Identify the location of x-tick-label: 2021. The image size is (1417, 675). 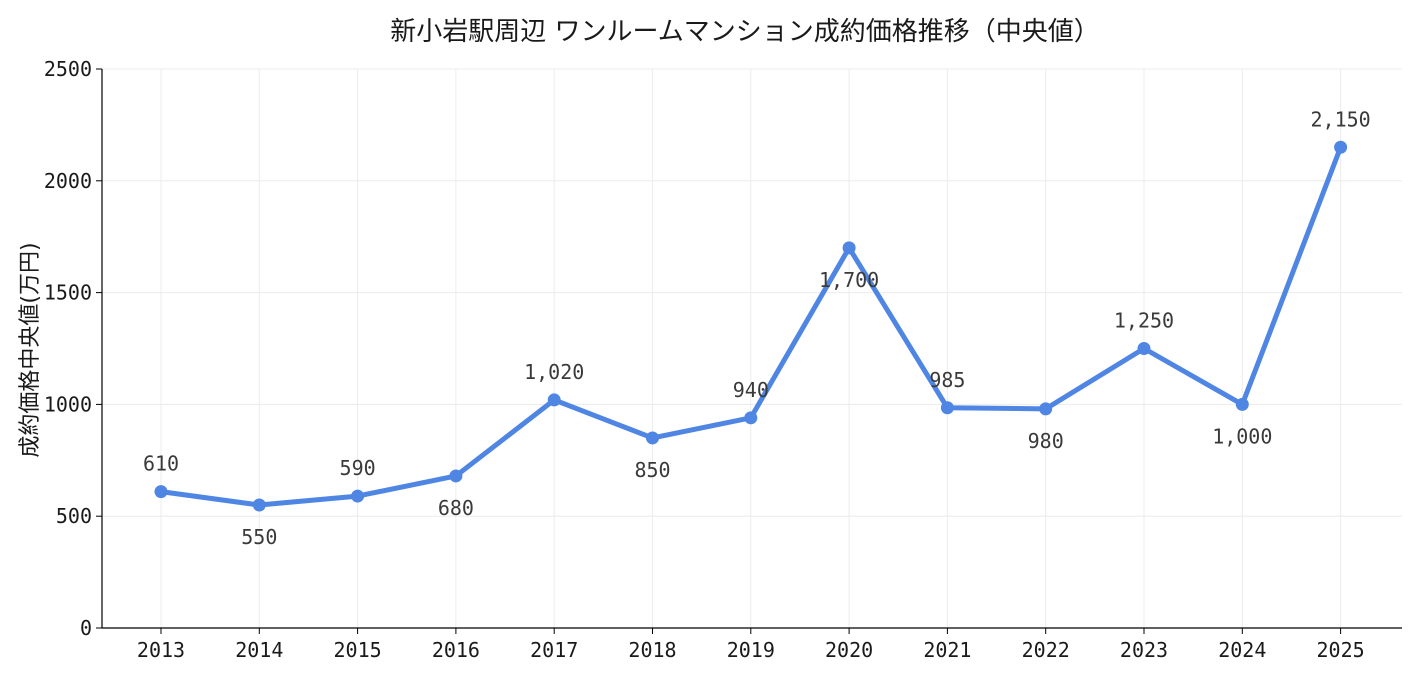
(947, 650).